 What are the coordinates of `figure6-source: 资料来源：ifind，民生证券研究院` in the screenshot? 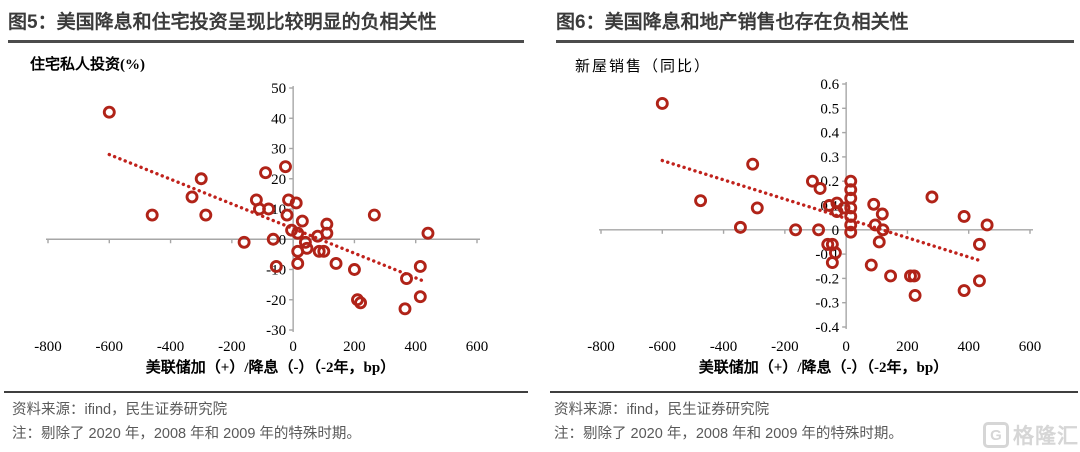 It's located at (662, 410).